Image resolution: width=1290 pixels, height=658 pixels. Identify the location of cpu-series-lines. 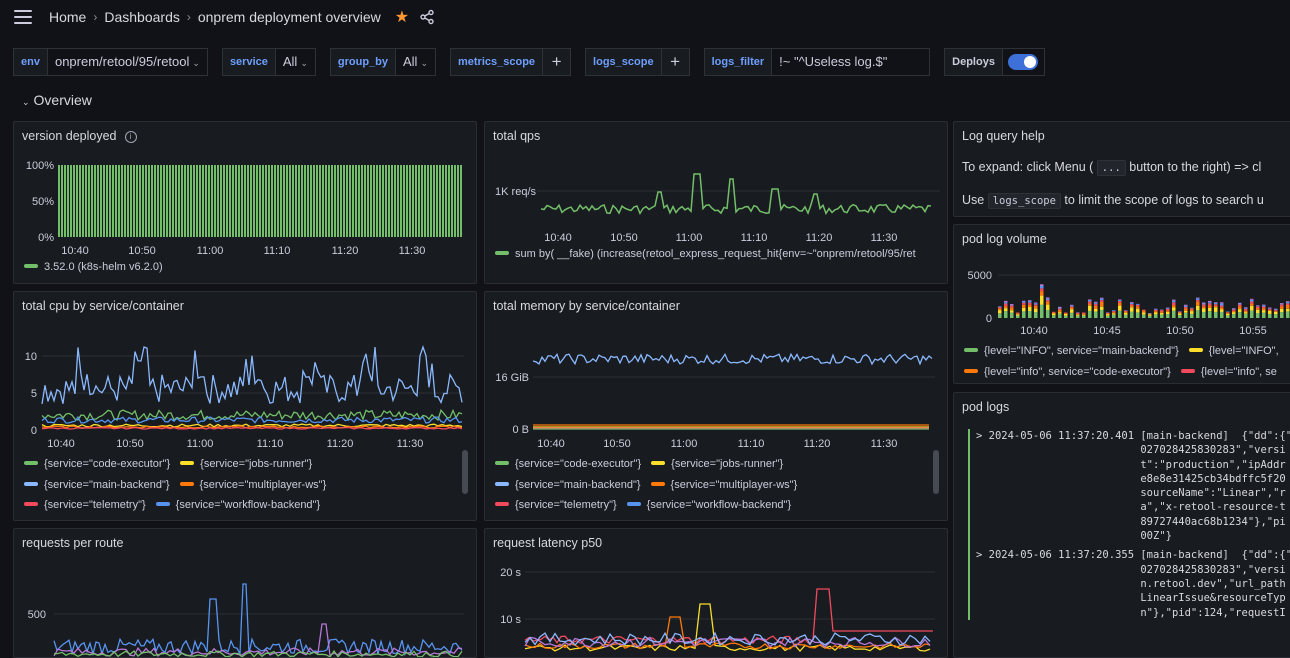
(252, 387).